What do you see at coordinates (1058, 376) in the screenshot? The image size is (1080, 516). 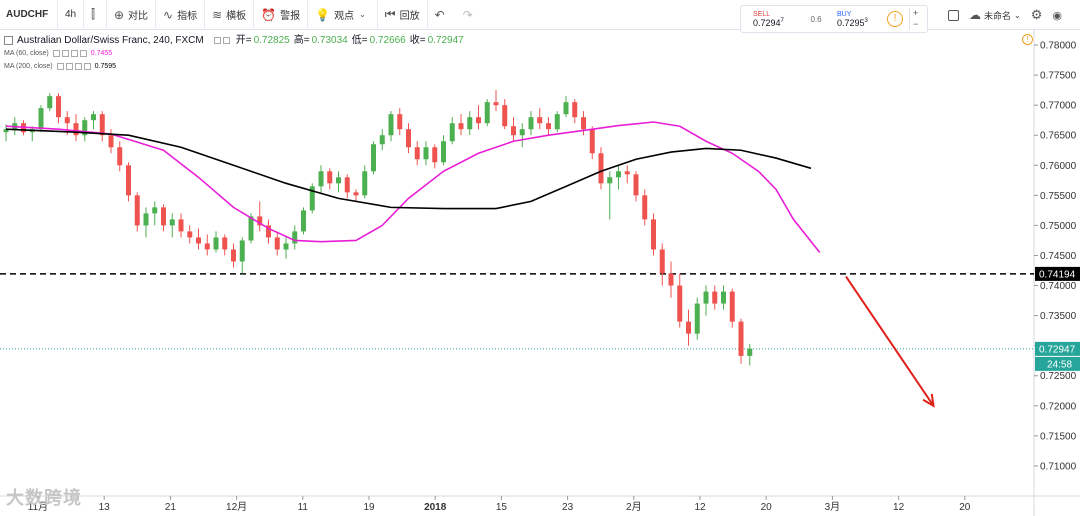 I see `y-tick-label: 0.72500` at bounding box center [1058, 376].